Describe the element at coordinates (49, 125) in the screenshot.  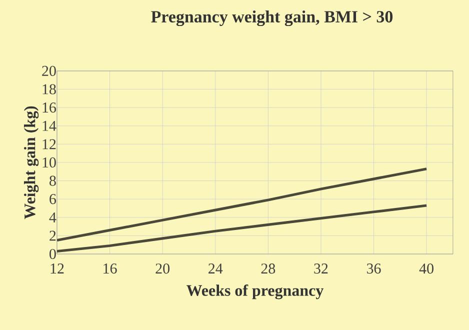
I see `y-tick-label: 14` at that location.